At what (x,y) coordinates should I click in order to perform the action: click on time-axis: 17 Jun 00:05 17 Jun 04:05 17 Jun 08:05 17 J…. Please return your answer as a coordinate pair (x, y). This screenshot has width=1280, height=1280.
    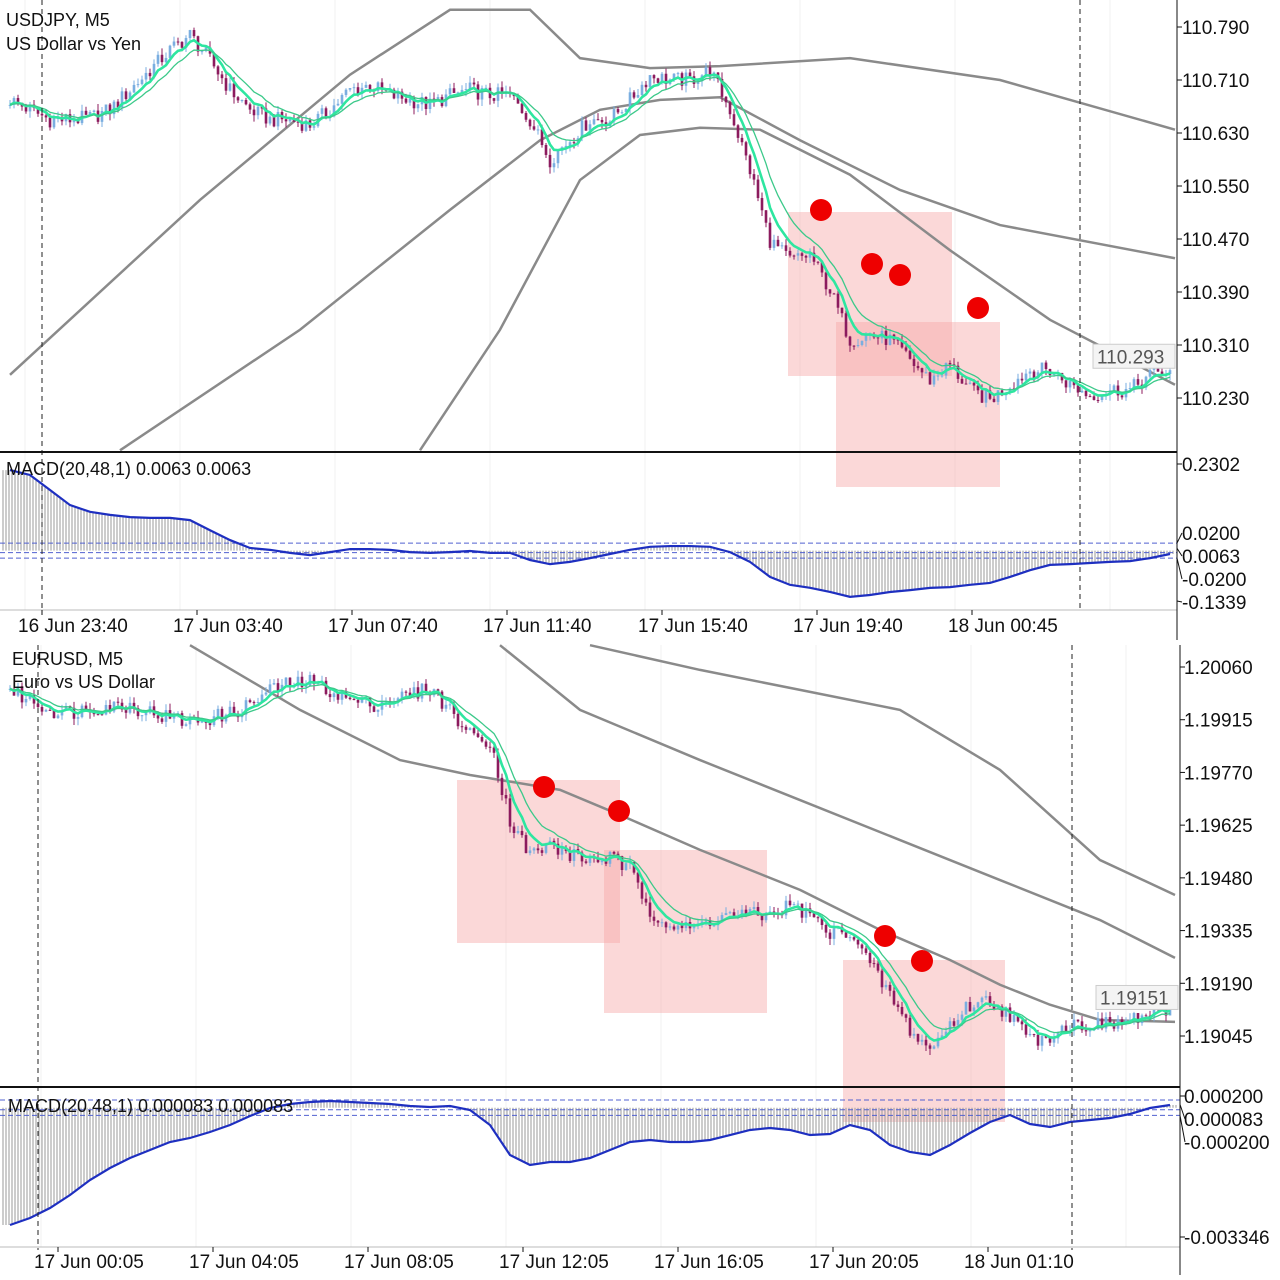
    Looking at the image, I should click on (554, 1260).